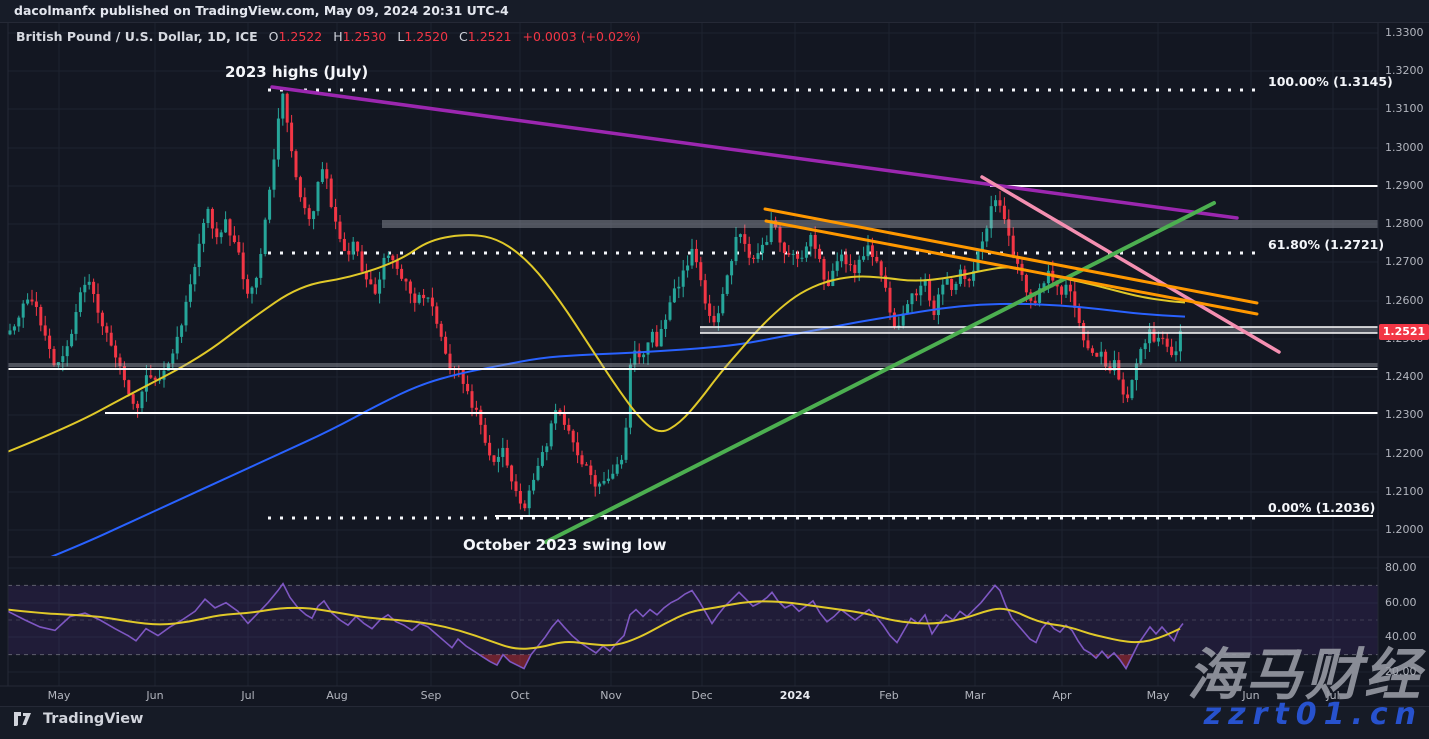 This screenshot has height=739, width=1429. Describe the element at coordinates (364, 36) in the screenshot. I see `high-value: 1.2530` at that location.